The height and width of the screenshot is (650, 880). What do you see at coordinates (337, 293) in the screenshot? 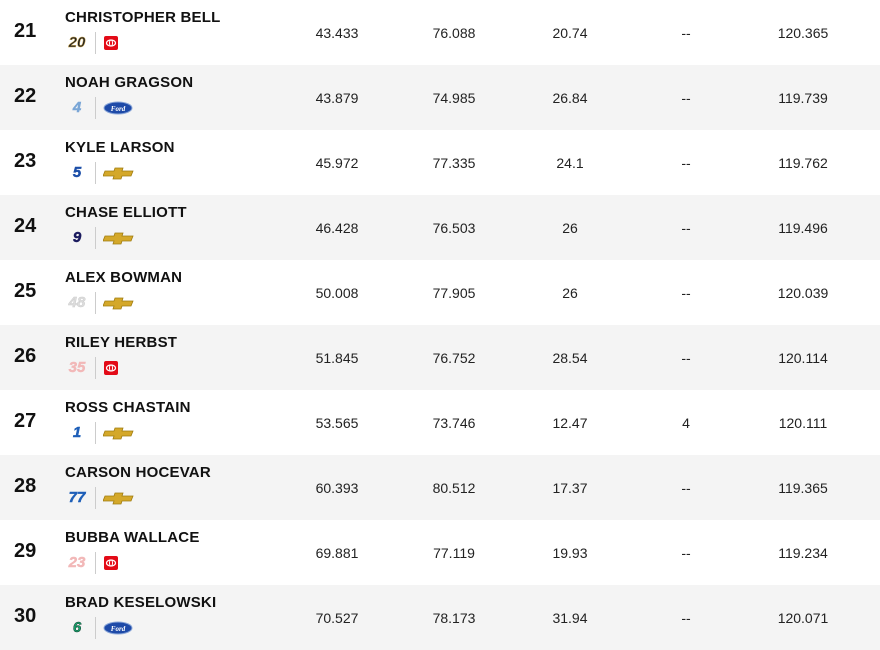
I see `cell: 50.008` at bounding box center [337, 293].